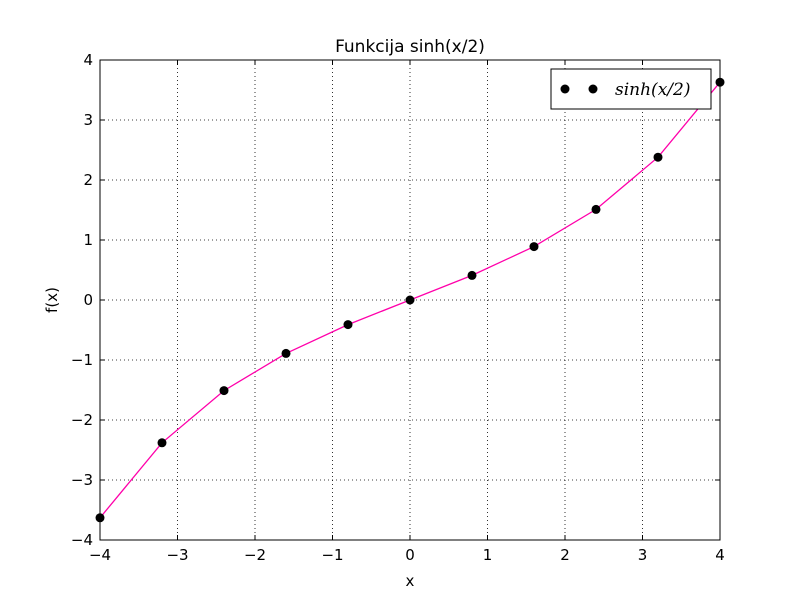  Describe the element at coordinates (88, 300) in the screenshot. I see `y-tick-label: 0` at that location.